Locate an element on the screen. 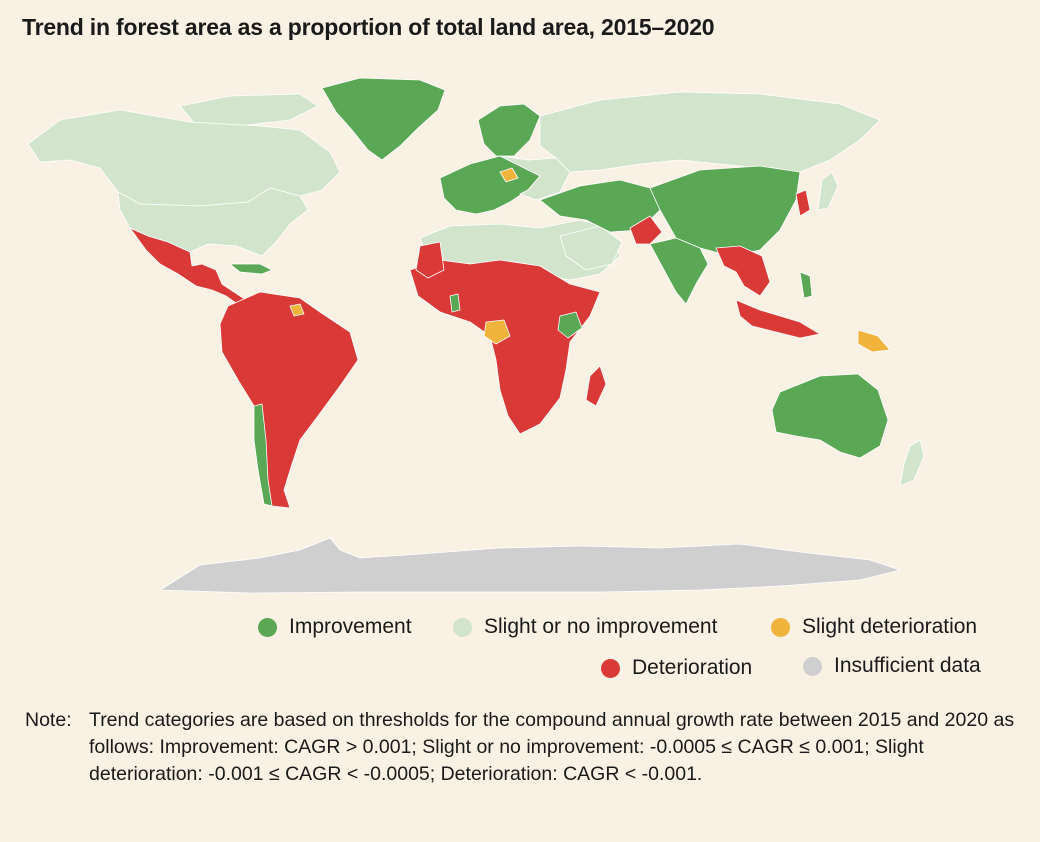  region-japan is located at coordinates (828, 191).